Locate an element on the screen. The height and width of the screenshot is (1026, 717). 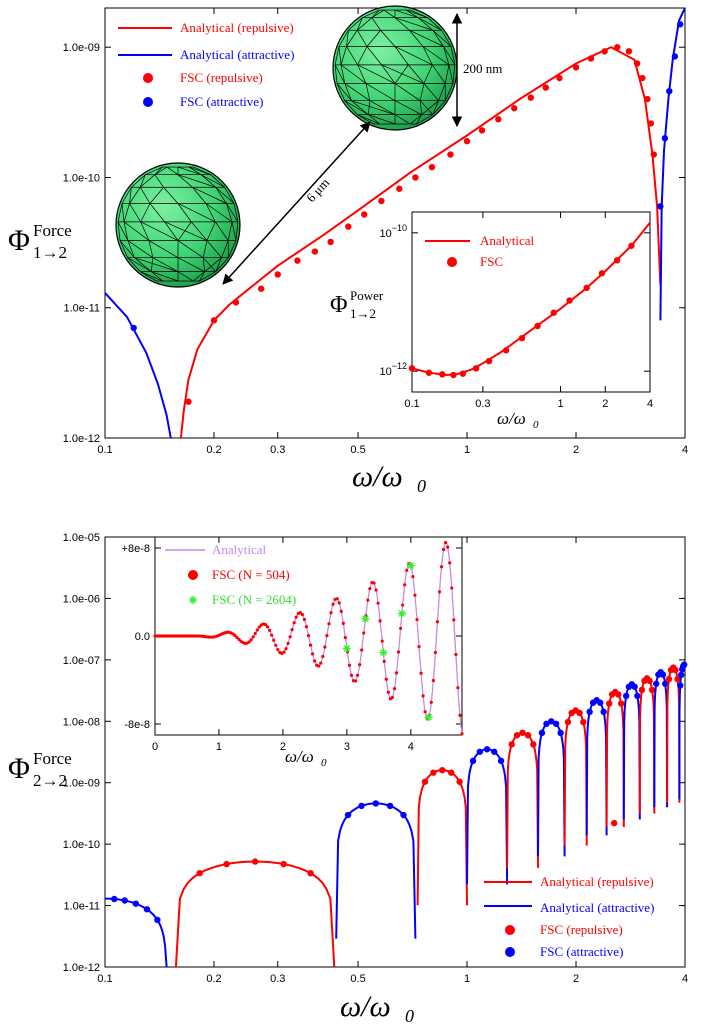
legend-dot-repulsive is located at coordinates (148, 78).